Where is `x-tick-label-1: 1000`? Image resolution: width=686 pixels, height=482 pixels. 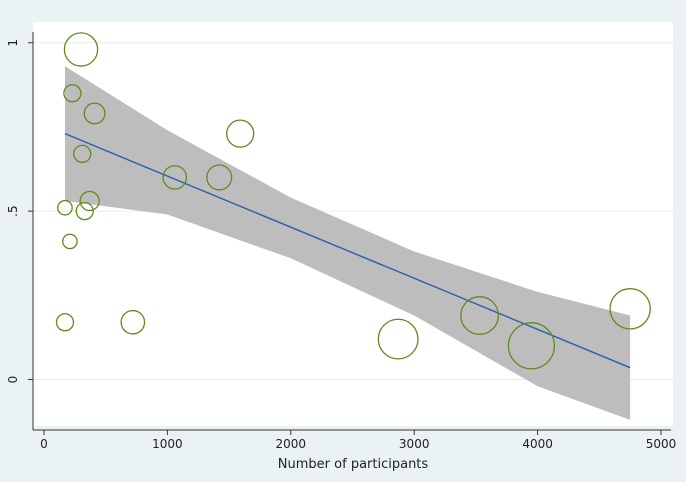 x-tick-label-1: 1000 is located at coordinates (167, 444).